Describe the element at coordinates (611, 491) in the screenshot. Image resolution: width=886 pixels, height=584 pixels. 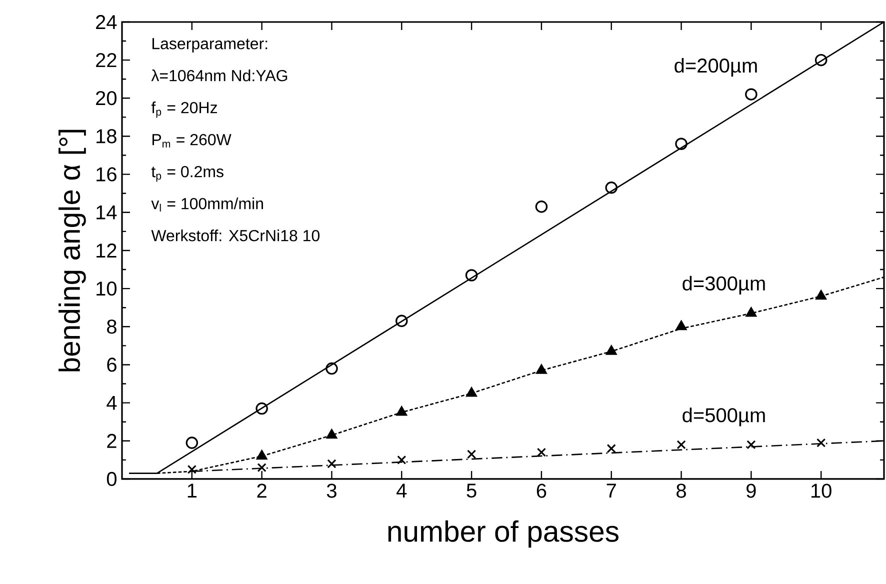
I see `x-tick-label: 7` at that location.